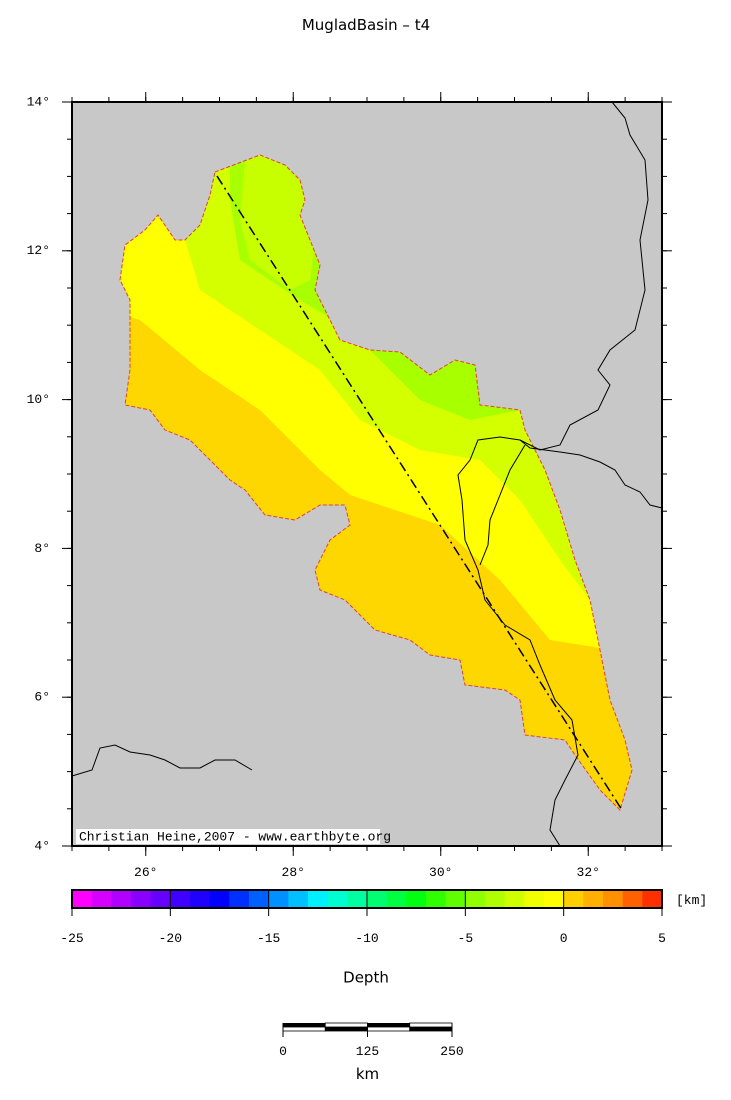  What do you see at coordinates (383, 917) in the screenshot?
I see `colorbar: -25 -20 -15 -10 -5 0 5 [km]` at bounding box center [383, 917].